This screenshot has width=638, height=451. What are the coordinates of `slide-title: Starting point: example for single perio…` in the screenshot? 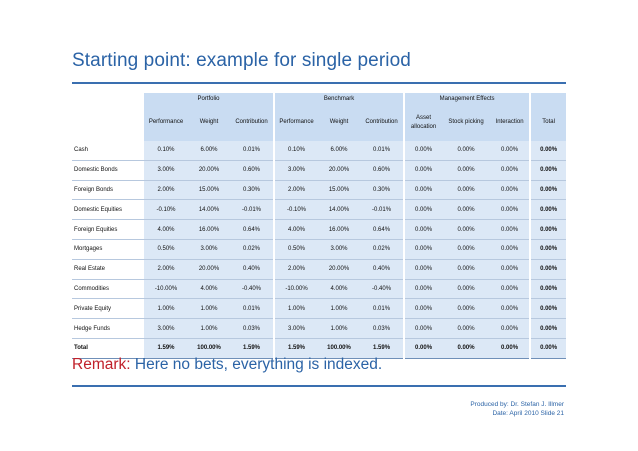 It's located at (241, 60).